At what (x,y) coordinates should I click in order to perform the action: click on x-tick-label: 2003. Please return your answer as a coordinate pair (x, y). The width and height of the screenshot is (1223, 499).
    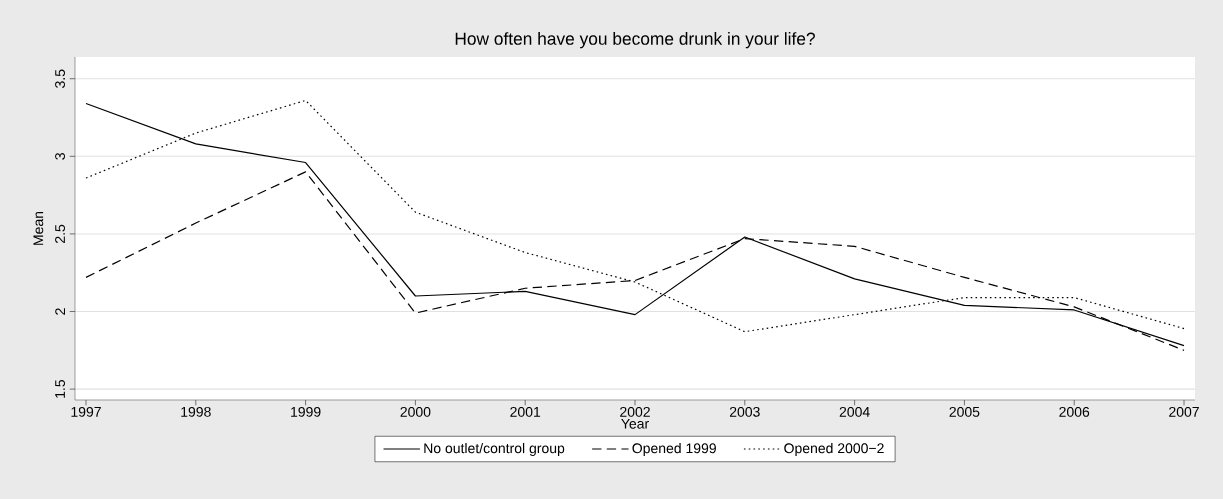
    Looking at the image, I should click on (744, 411).